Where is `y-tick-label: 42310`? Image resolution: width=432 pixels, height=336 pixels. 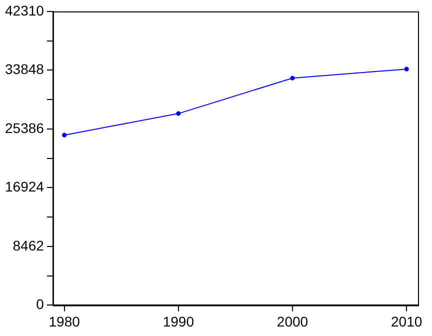 y-tick-label: 42310 is located at coordinates (24, 10).